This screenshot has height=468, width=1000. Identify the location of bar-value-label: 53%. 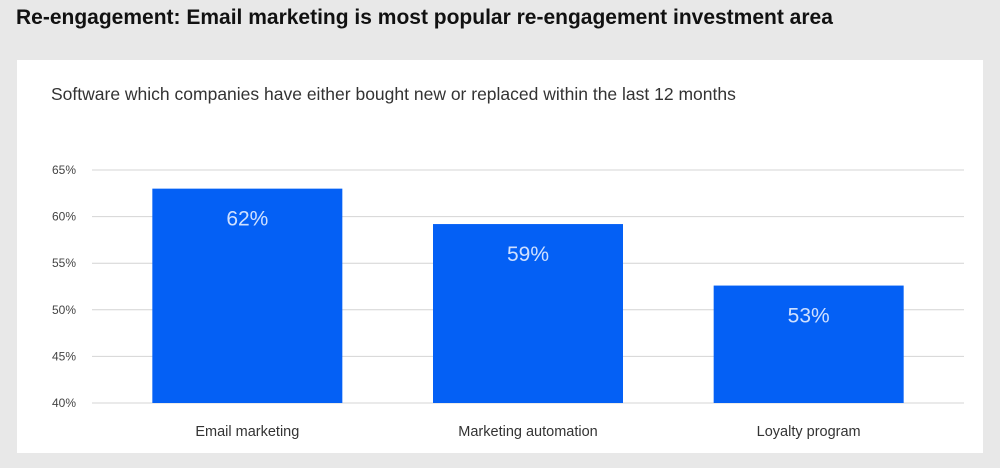
(809, 316).